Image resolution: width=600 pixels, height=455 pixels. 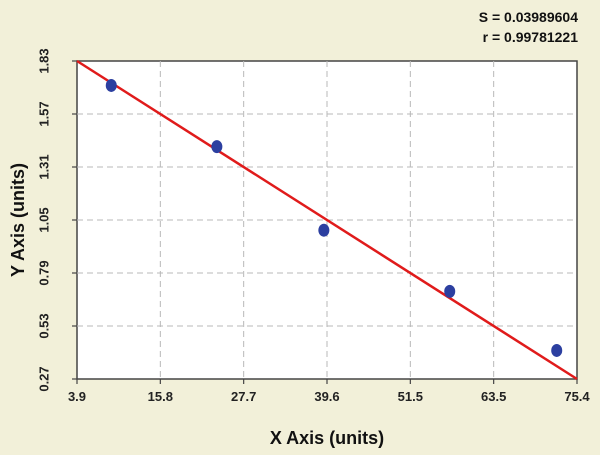 I want to click on x-axis-title: X Axis (units), so click(x=327, y=438).